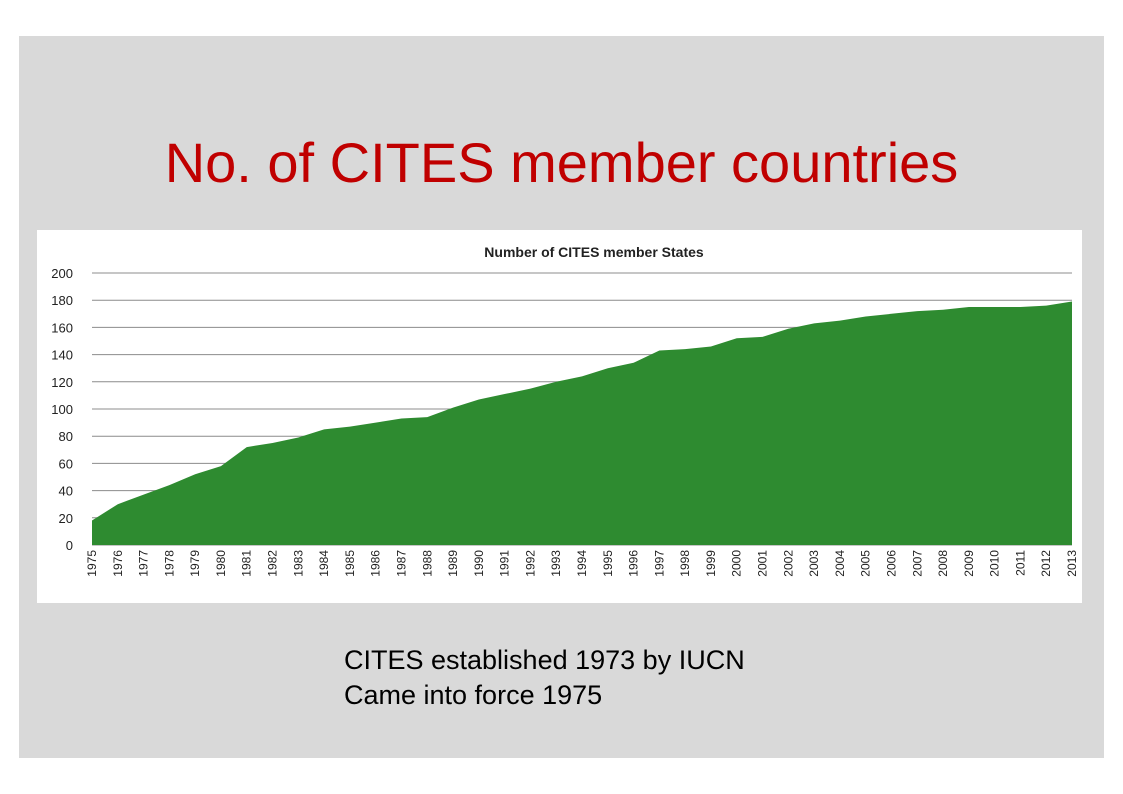 The width and height of the screenshot is (1123, 794). What do you see at coordinates (453, 563) in the screenshot?
I see `x-tick-label: 1989` at bounding box center [453, 563].